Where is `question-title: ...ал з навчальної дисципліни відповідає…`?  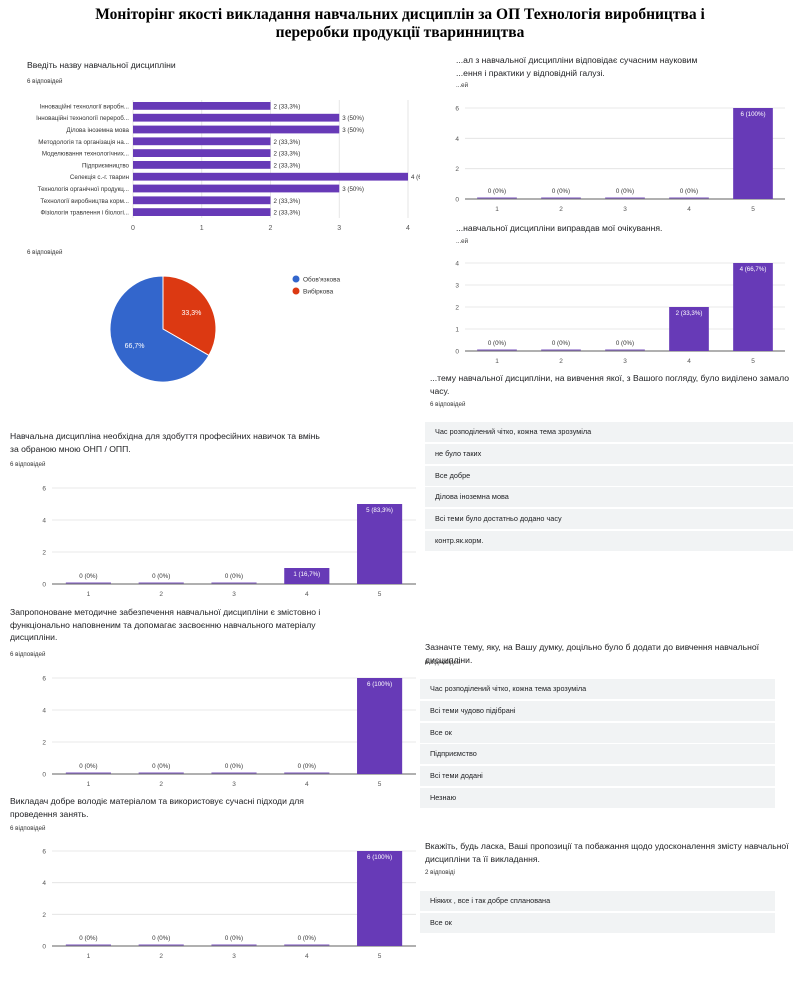 question-title: ...ал з навчальної дисципліни відповідає… is located at coordinates (576, 66).